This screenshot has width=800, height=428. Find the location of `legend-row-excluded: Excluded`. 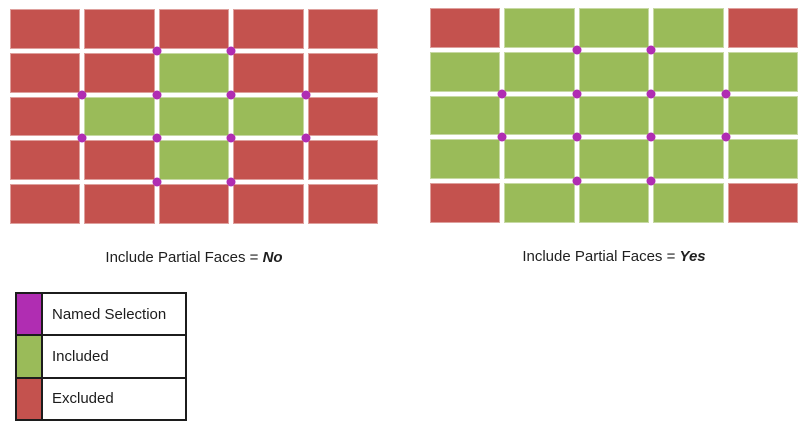

legend-row-excluded: Excluded is located at coordinates (101, 397).